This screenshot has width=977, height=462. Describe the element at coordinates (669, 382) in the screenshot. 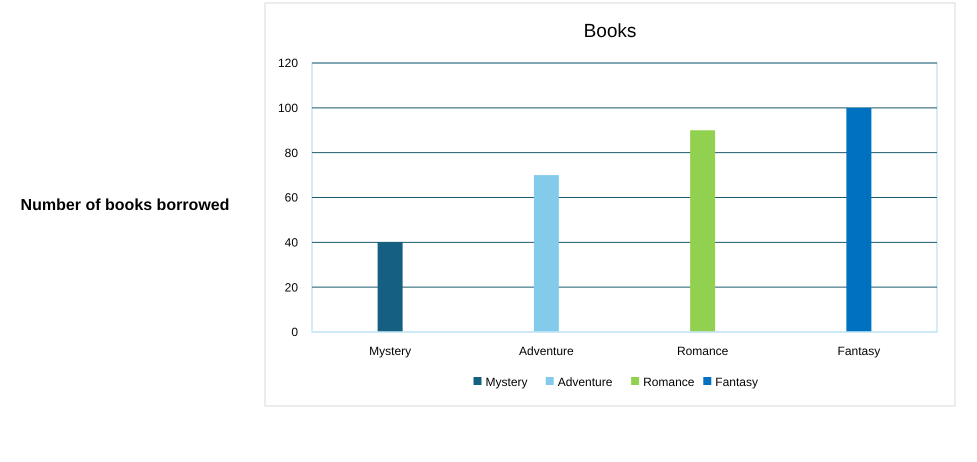

I see `legend-label: Romance` at that location.